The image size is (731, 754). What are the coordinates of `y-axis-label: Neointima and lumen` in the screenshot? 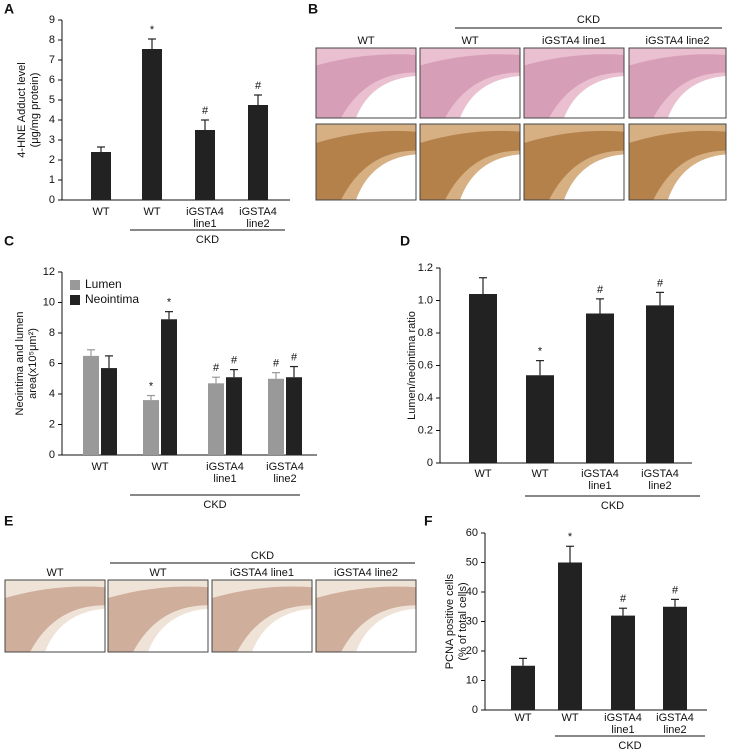 It's located at (20, 364).